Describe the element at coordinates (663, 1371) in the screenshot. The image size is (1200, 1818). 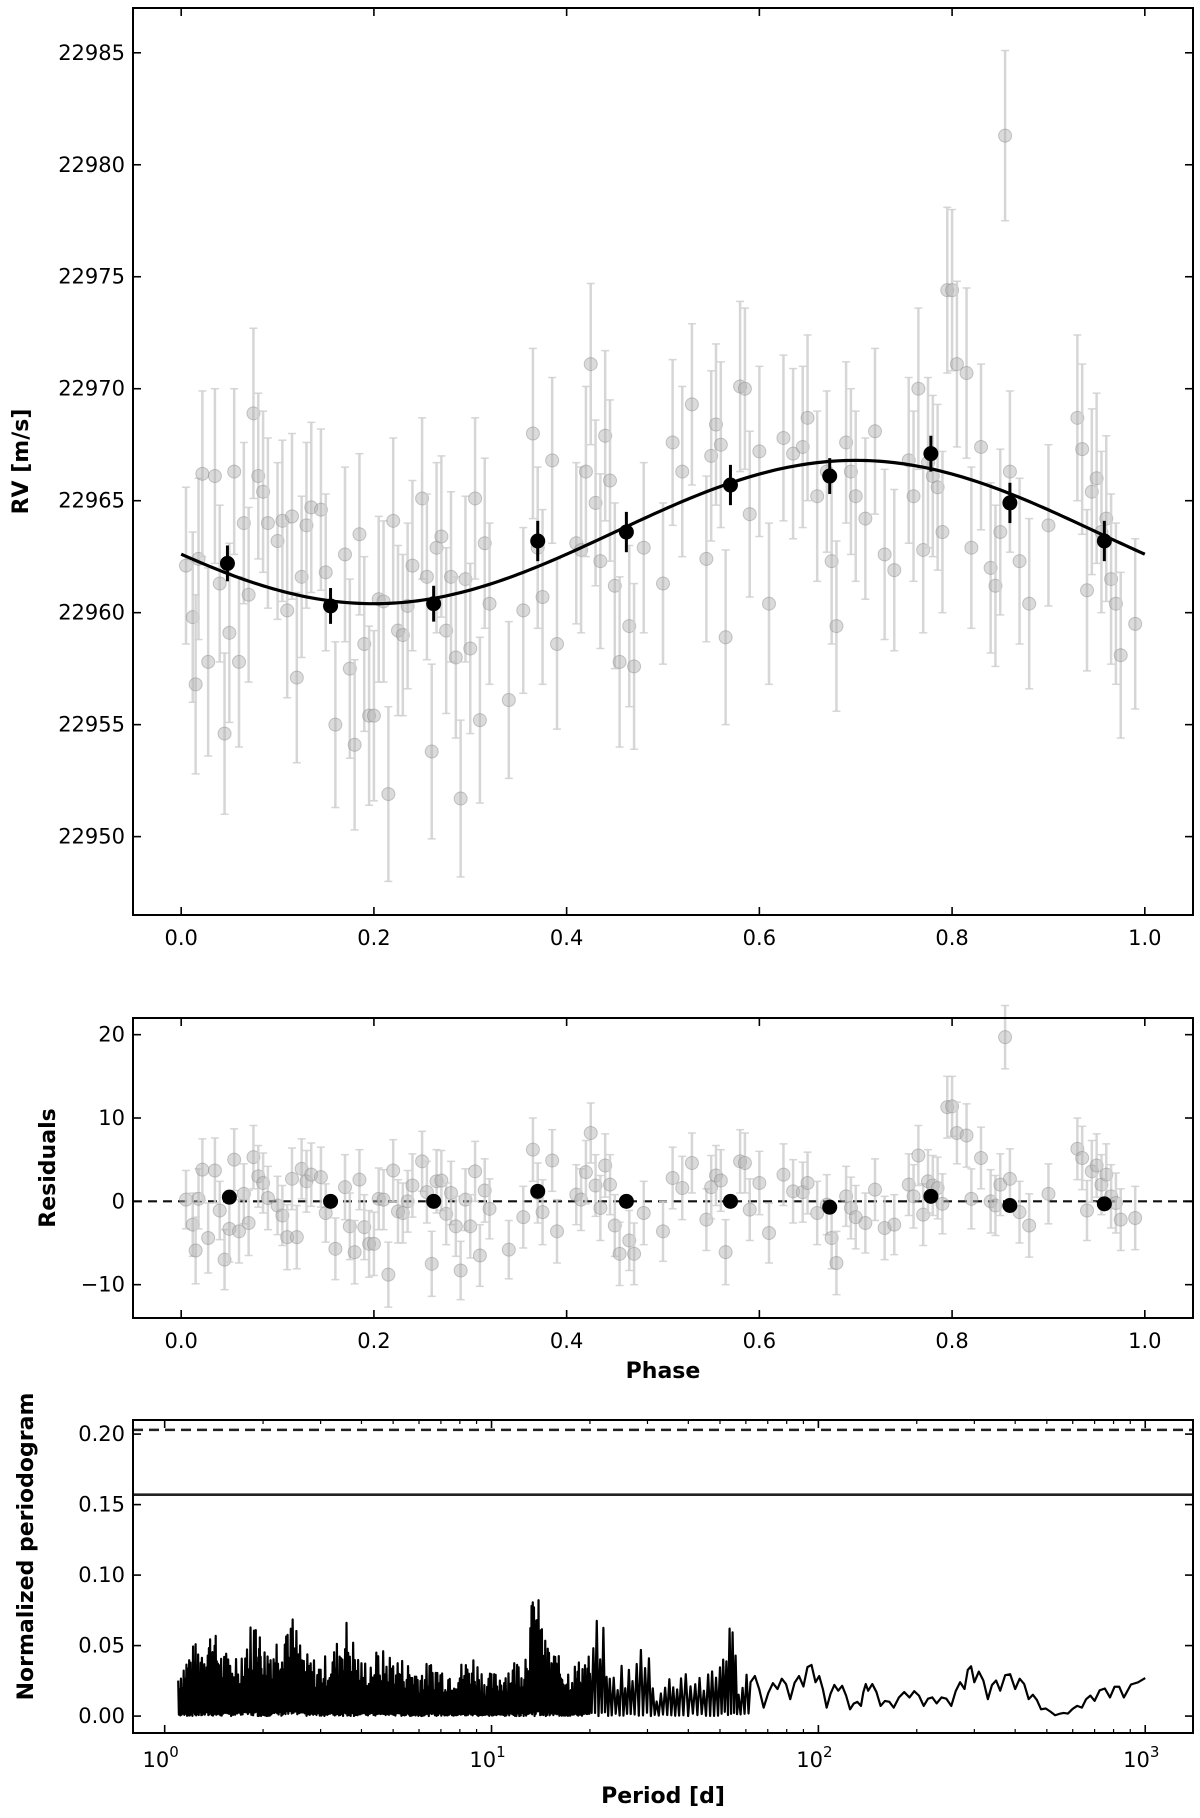
I see `x-axis-label: Phase` at that location.